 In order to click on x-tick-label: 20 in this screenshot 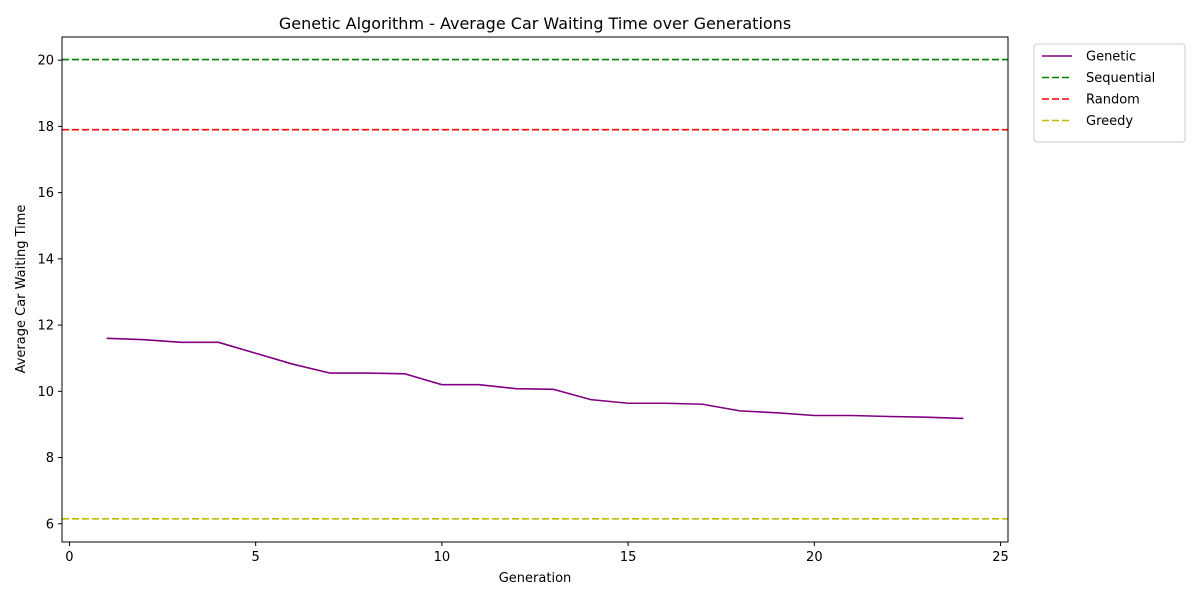, I will do `click(814, 557)`.